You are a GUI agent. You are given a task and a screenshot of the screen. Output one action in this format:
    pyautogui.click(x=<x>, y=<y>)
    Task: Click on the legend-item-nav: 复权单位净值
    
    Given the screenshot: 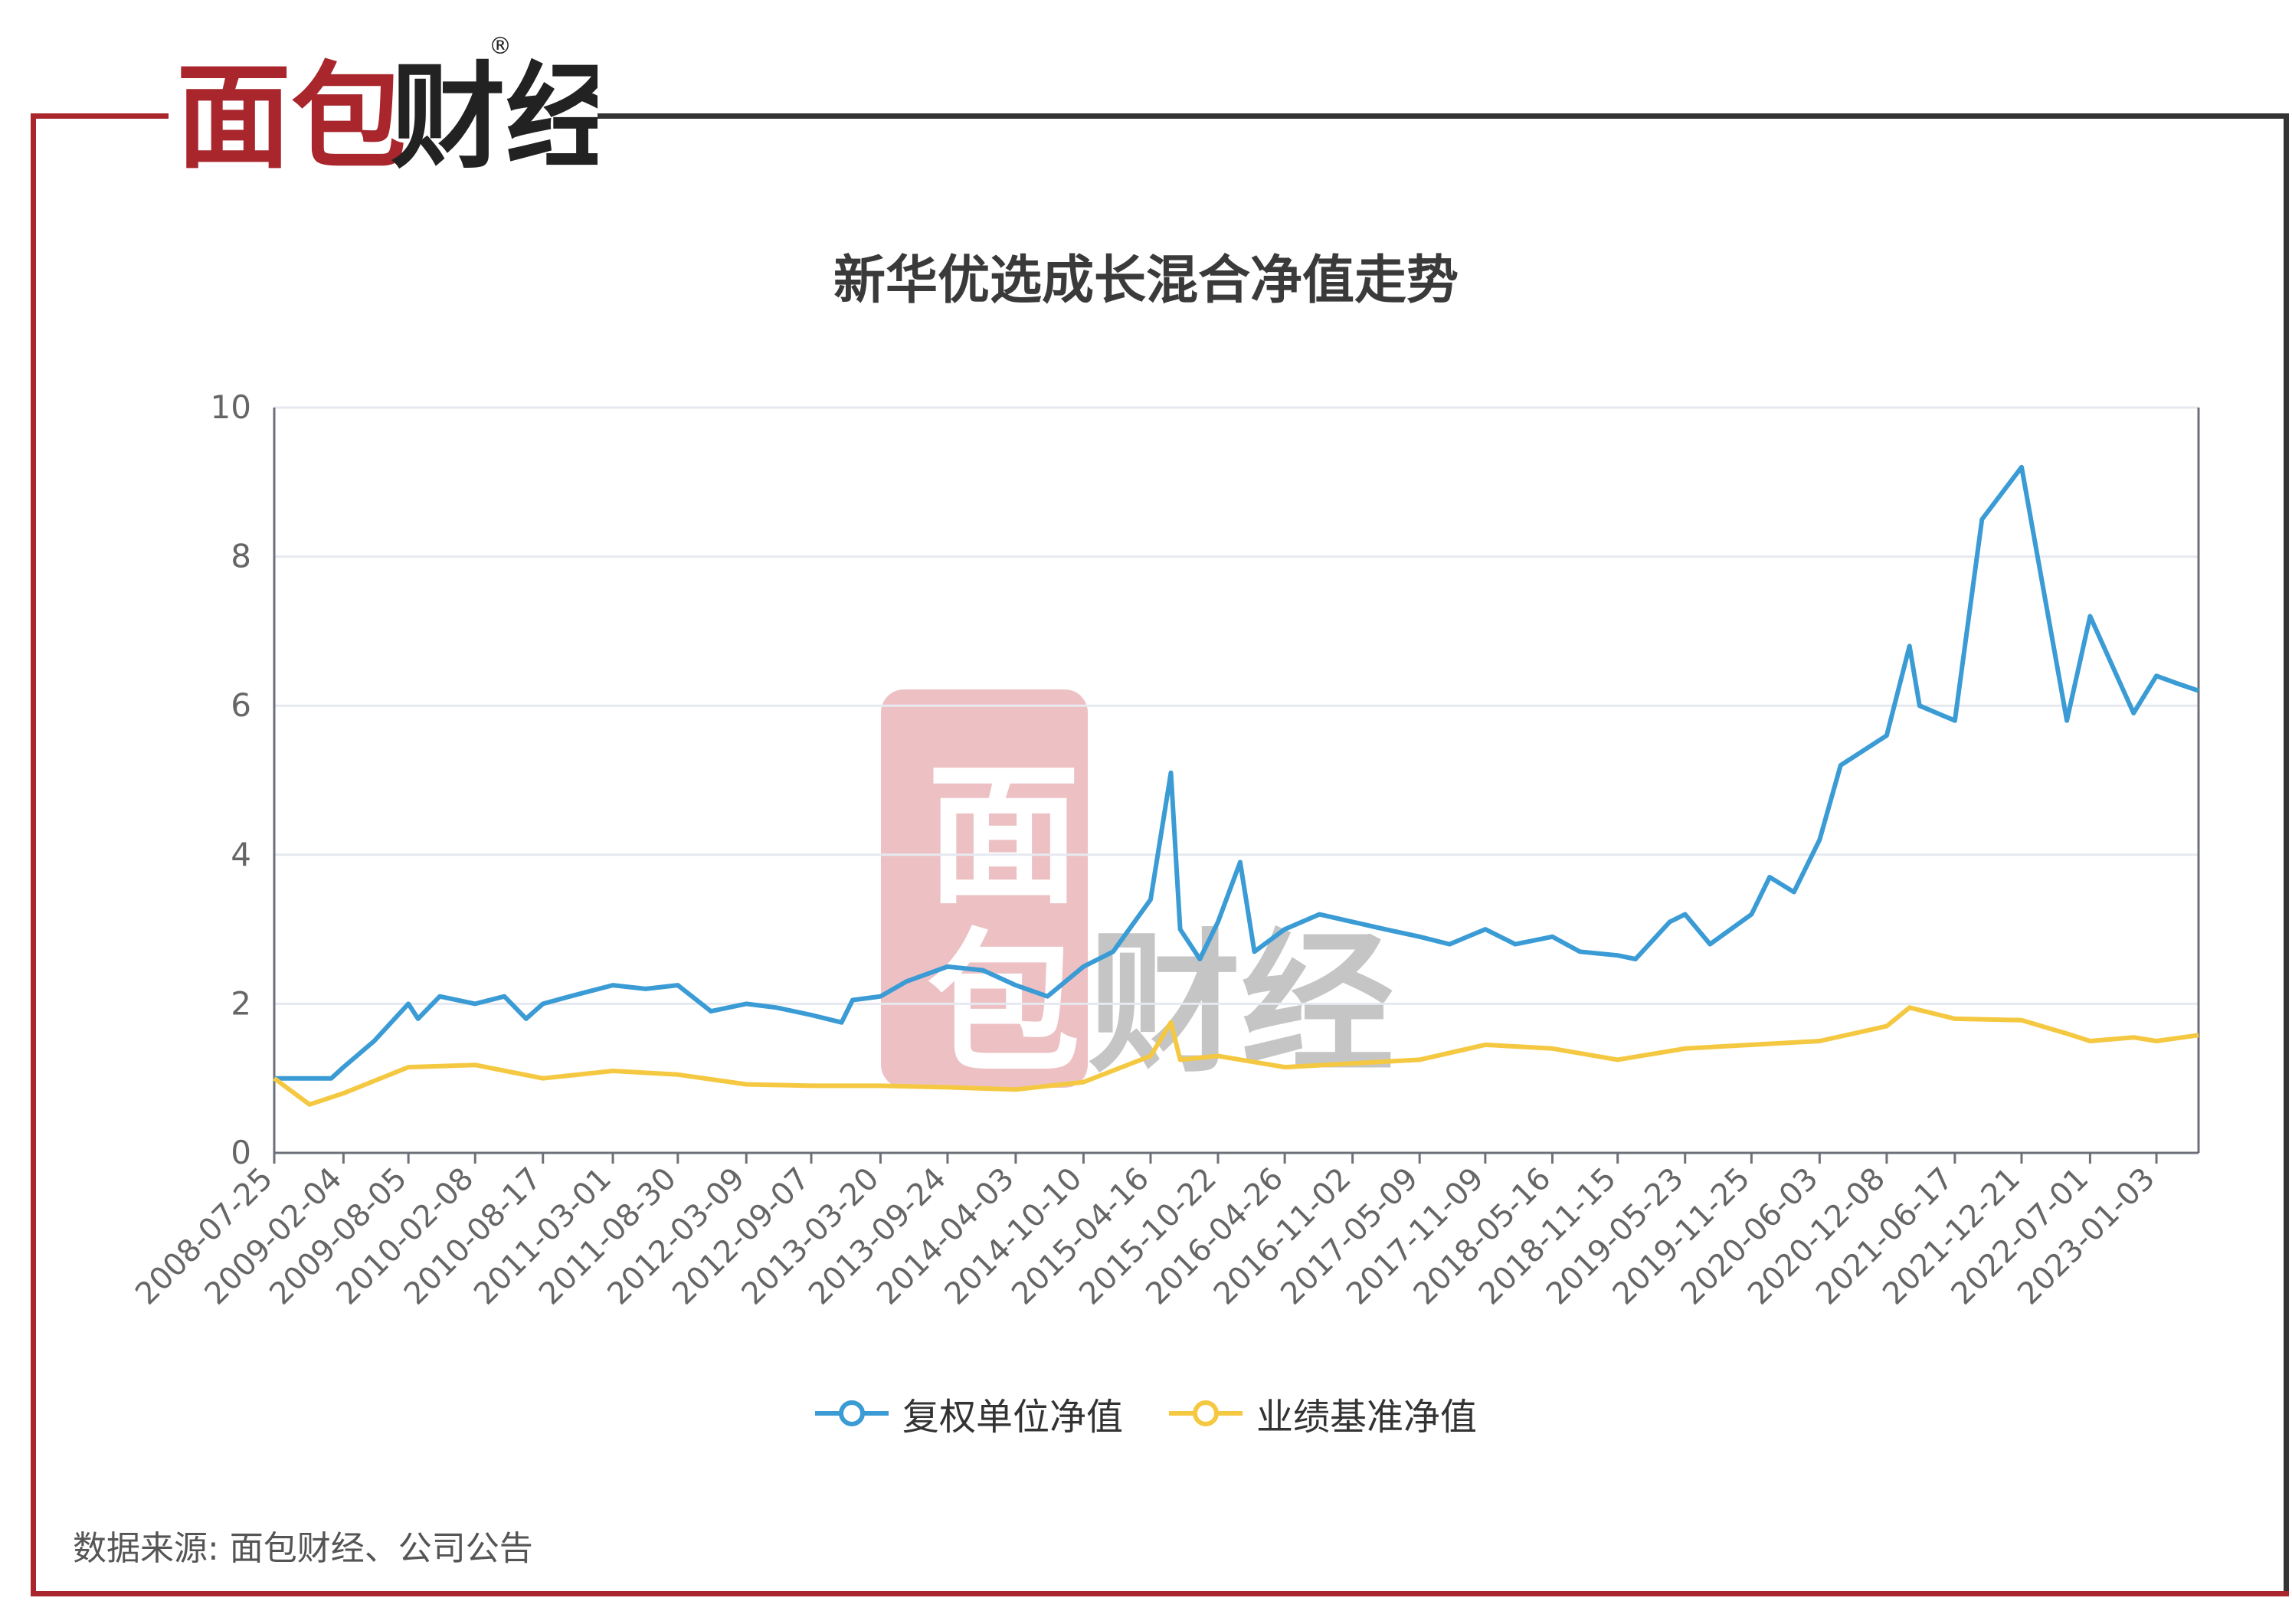 What is the action you would take?
    pyautogui.click(x=968, y=1414)
    